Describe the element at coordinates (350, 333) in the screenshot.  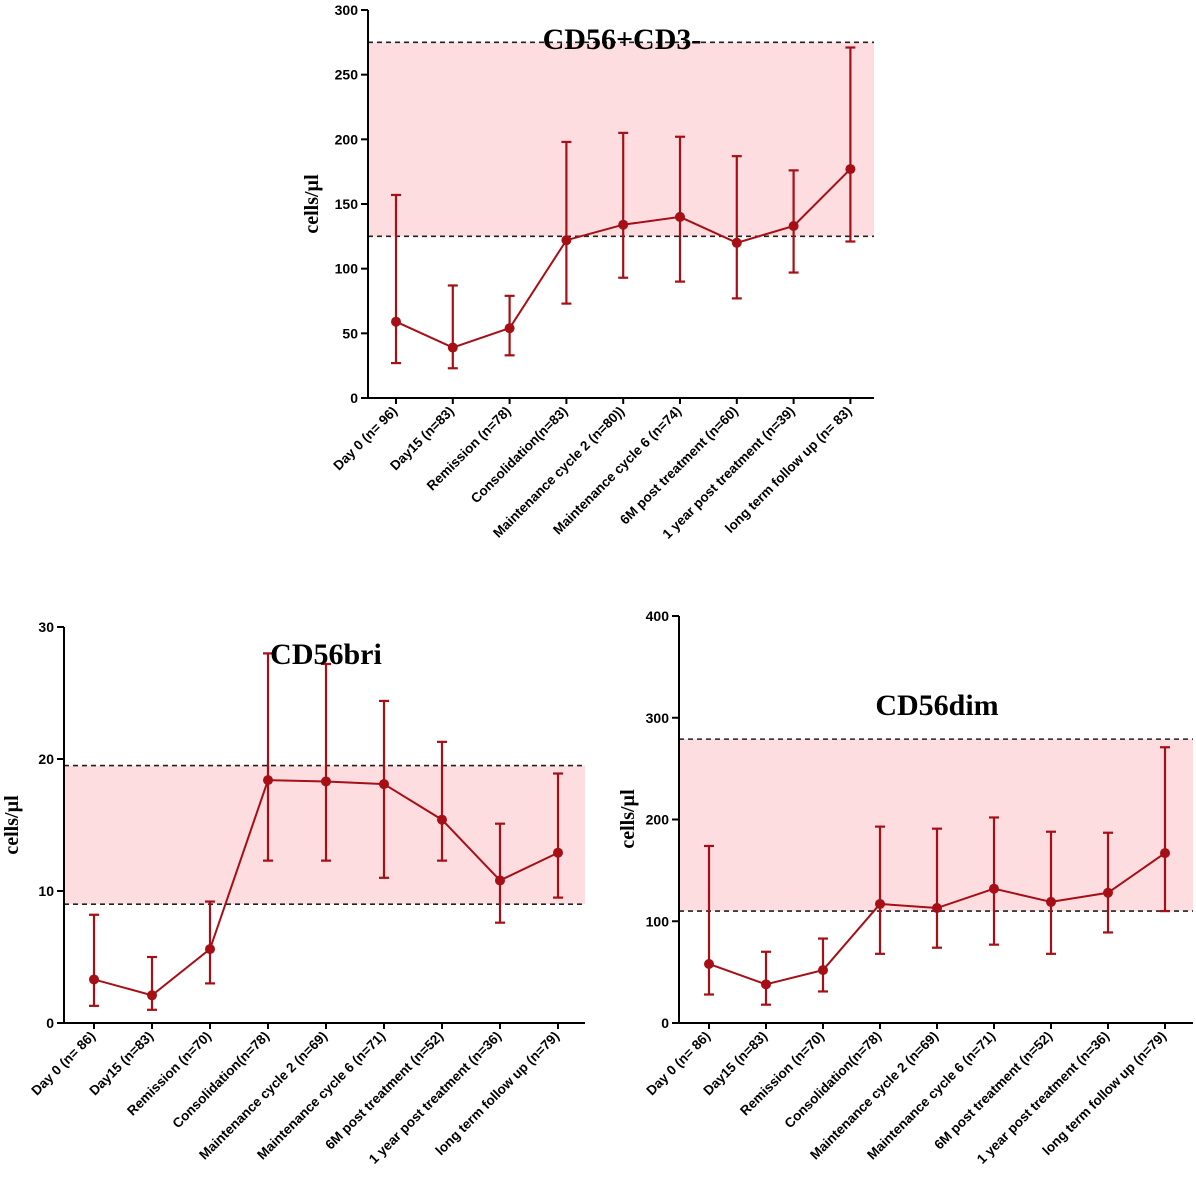
I see `y-tick-label: 50` at that location.